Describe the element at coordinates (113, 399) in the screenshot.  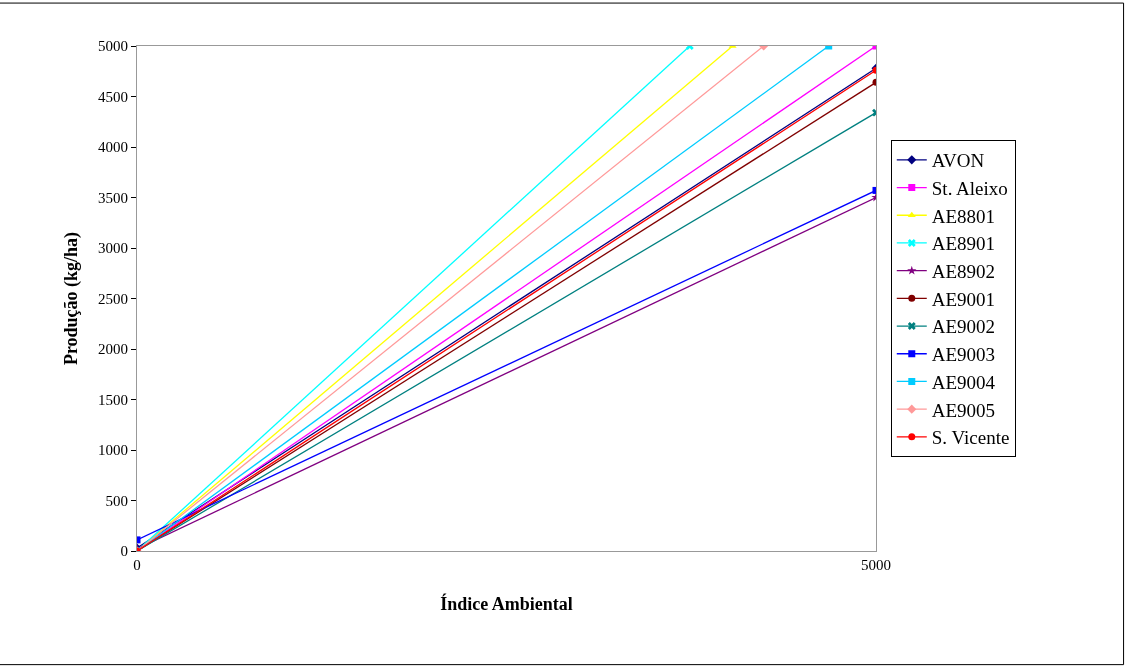
I see `y-tick-label: 1500` at that location.